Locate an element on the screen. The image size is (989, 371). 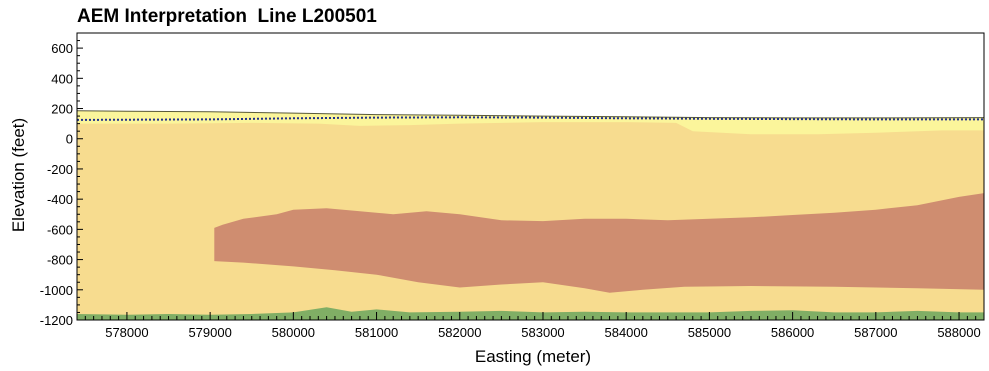
x-tick-label: 581000 is located at coordinates (376, 332).